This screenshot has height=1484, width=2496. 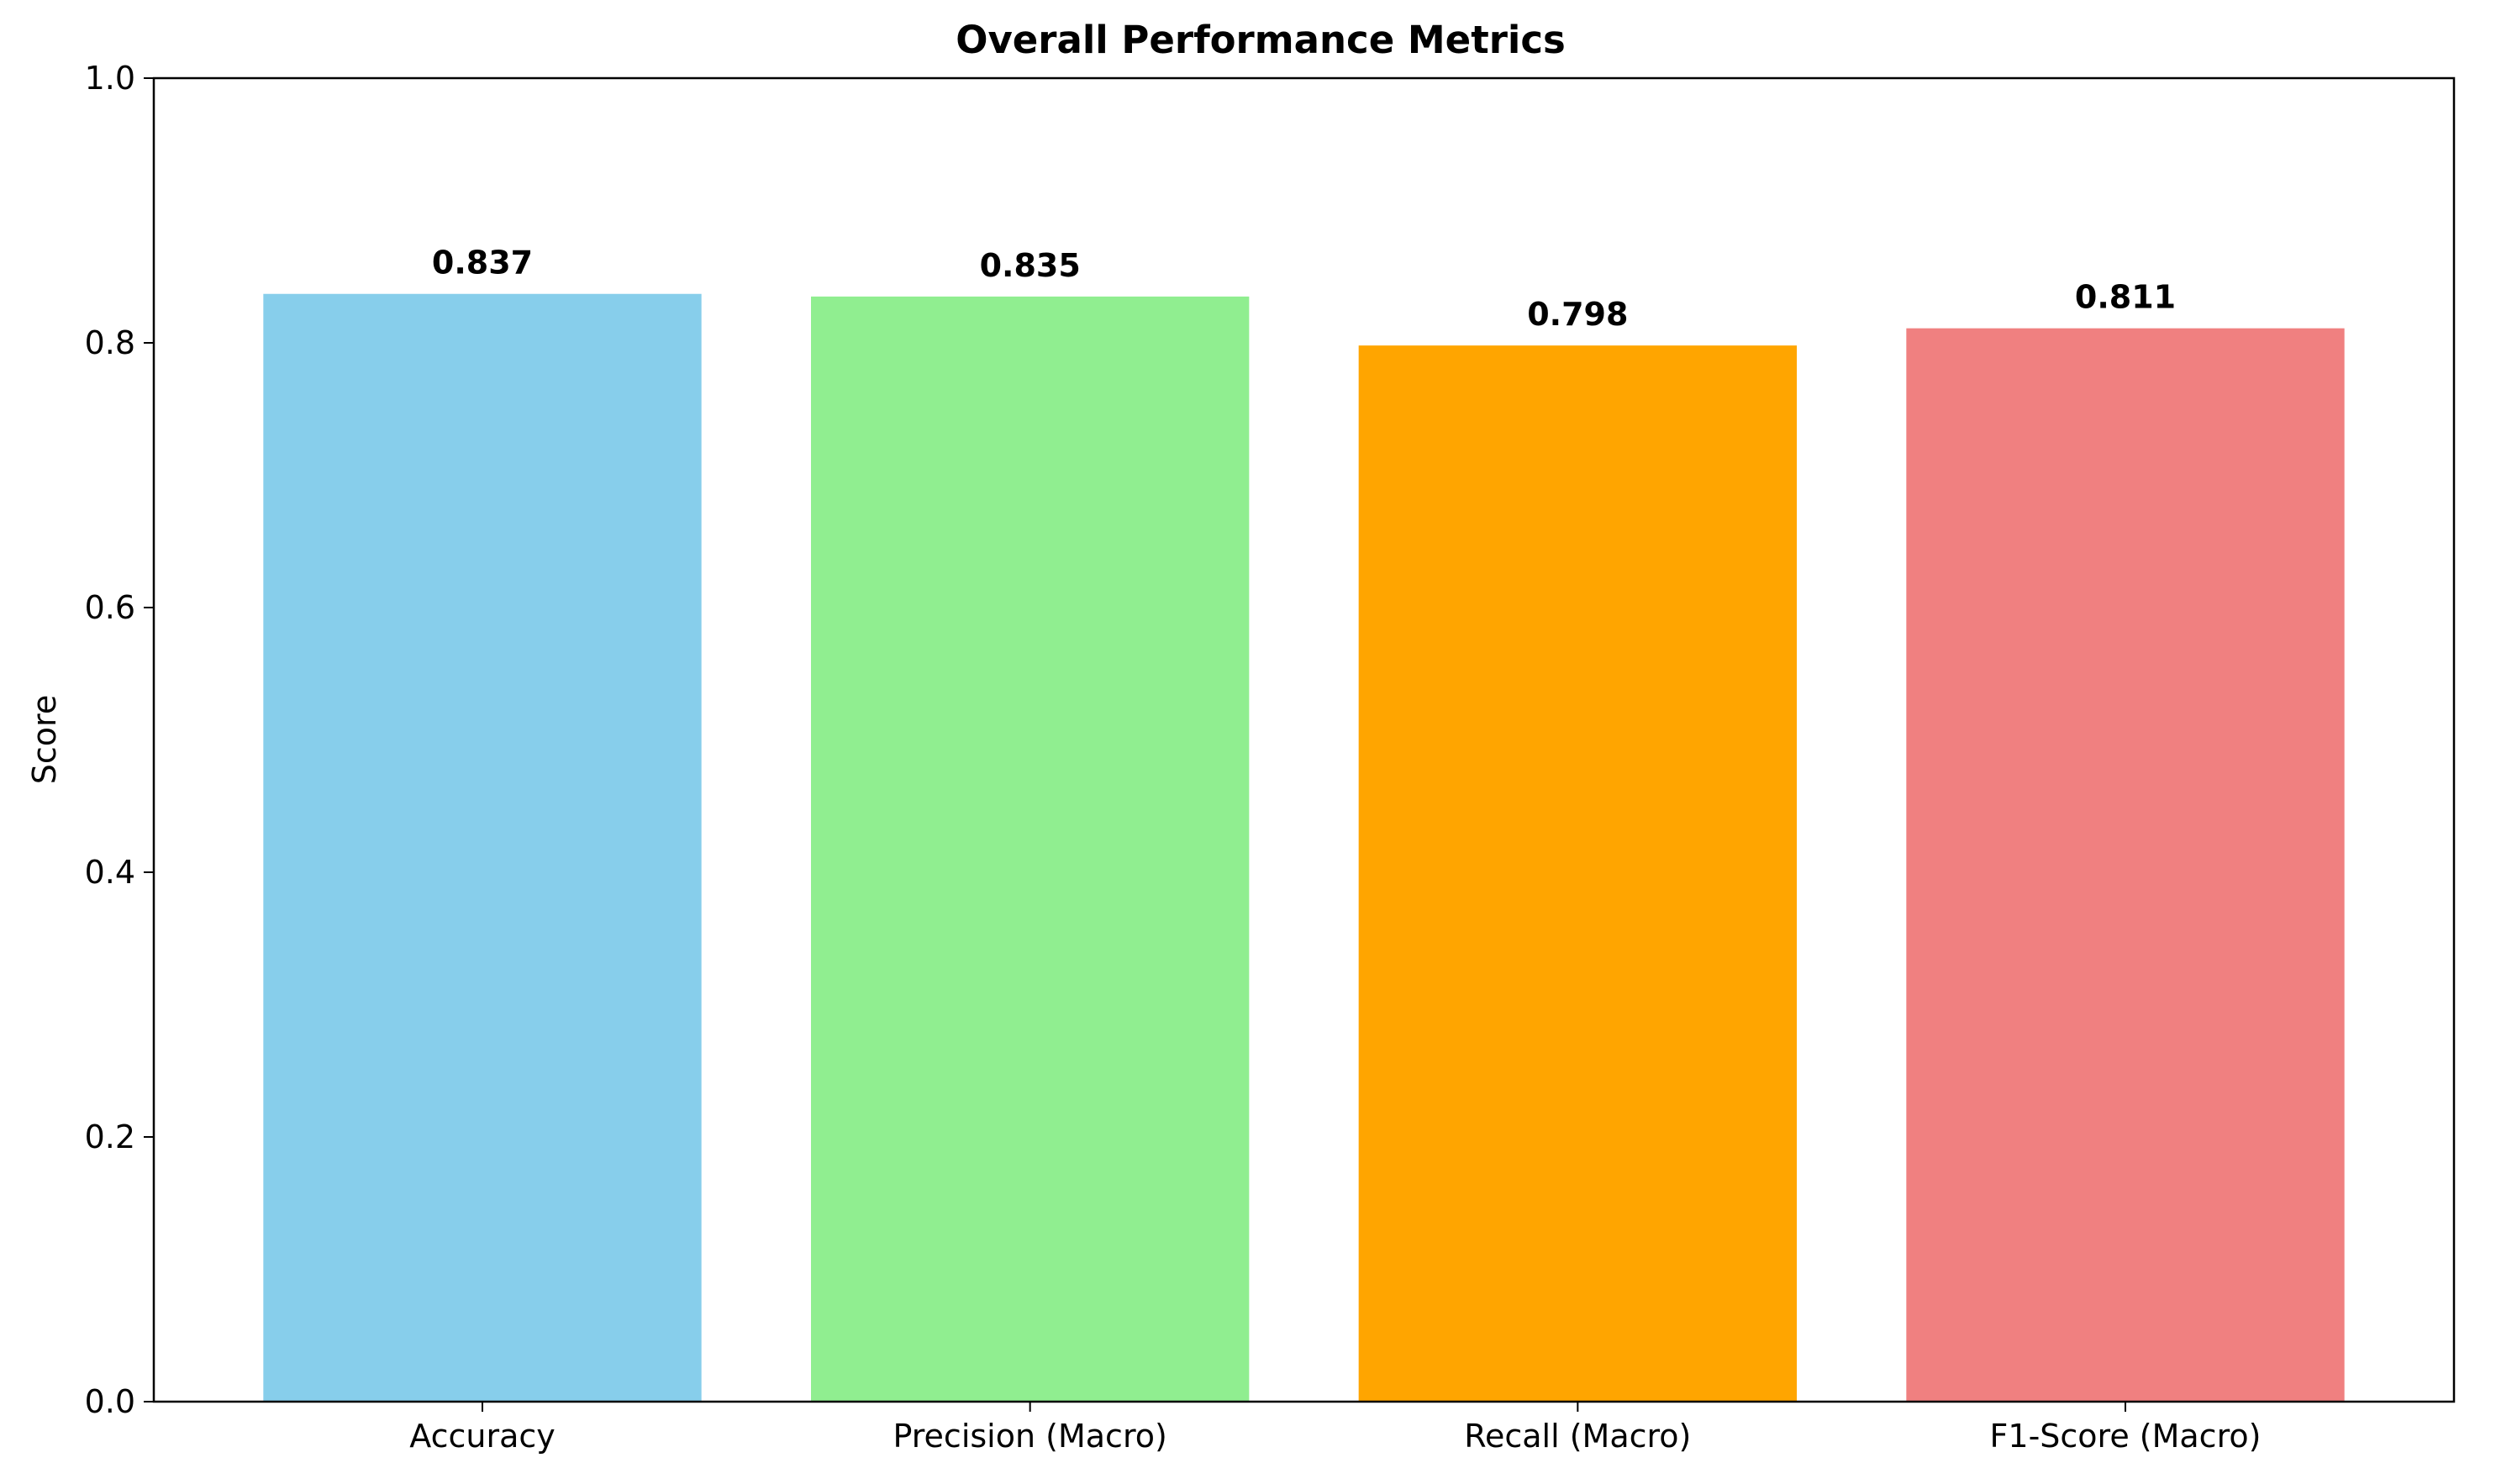 I want to click on x-tick-label-precision-macro: Precision (Macro), so click(x=1030, y=1437).